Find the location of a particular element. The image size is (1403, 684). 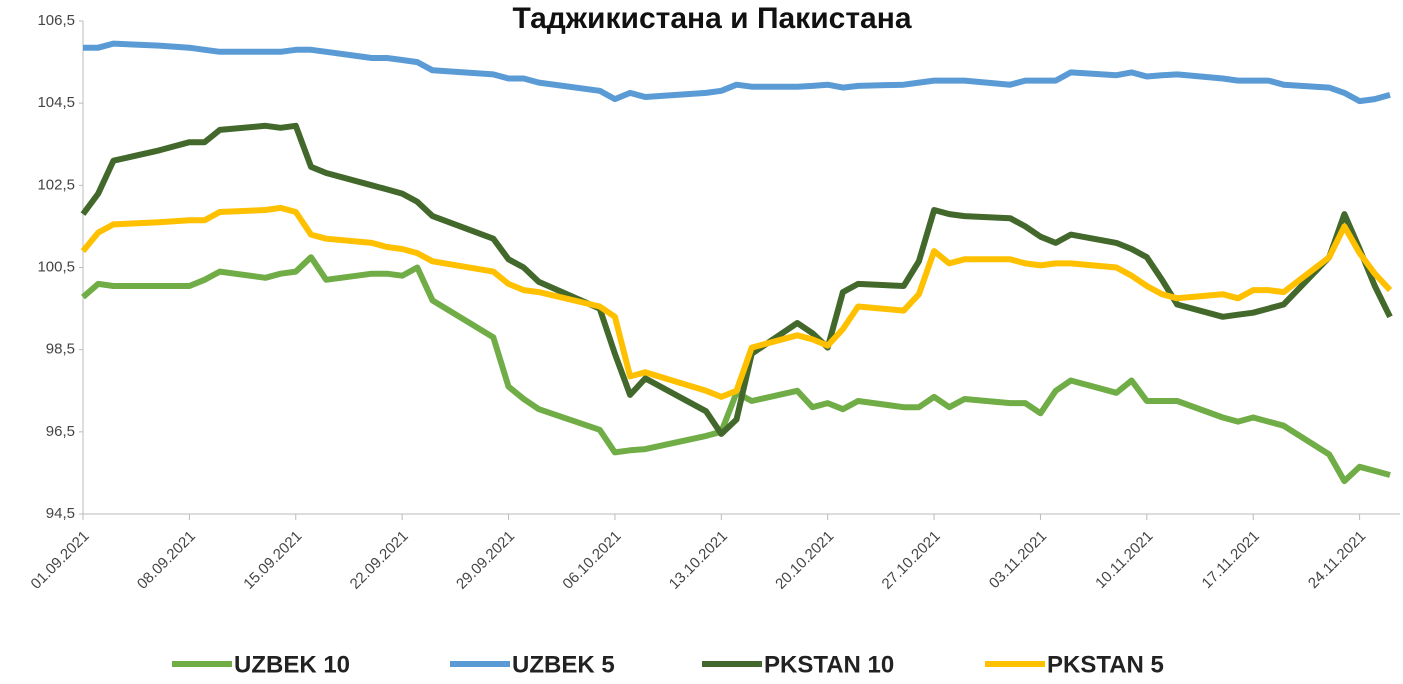

legend-label: UZBEK 5 is located at coordinates (563, 664).